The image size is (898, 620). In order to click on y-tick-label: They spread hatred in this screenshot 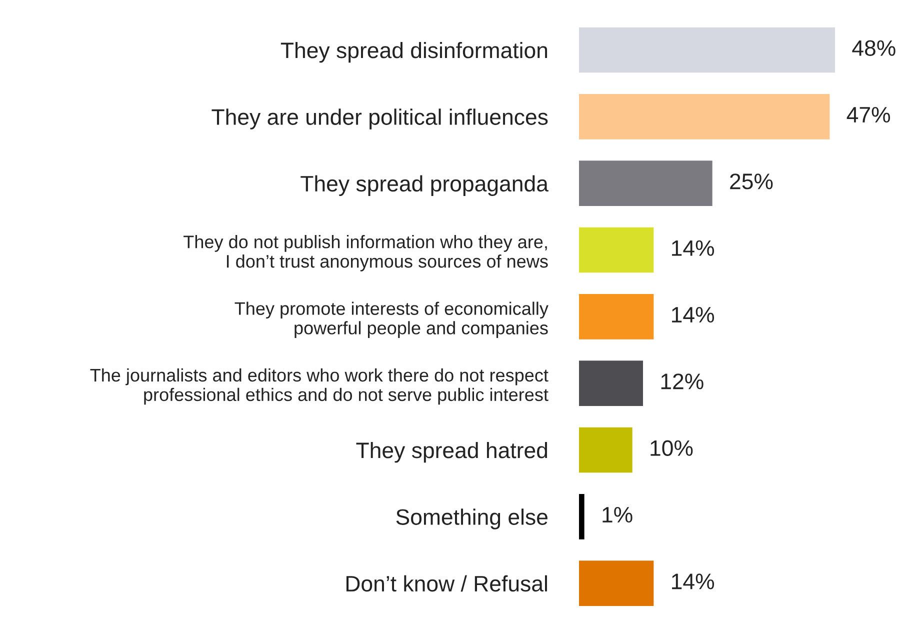, I will do `click(452, 452)`.